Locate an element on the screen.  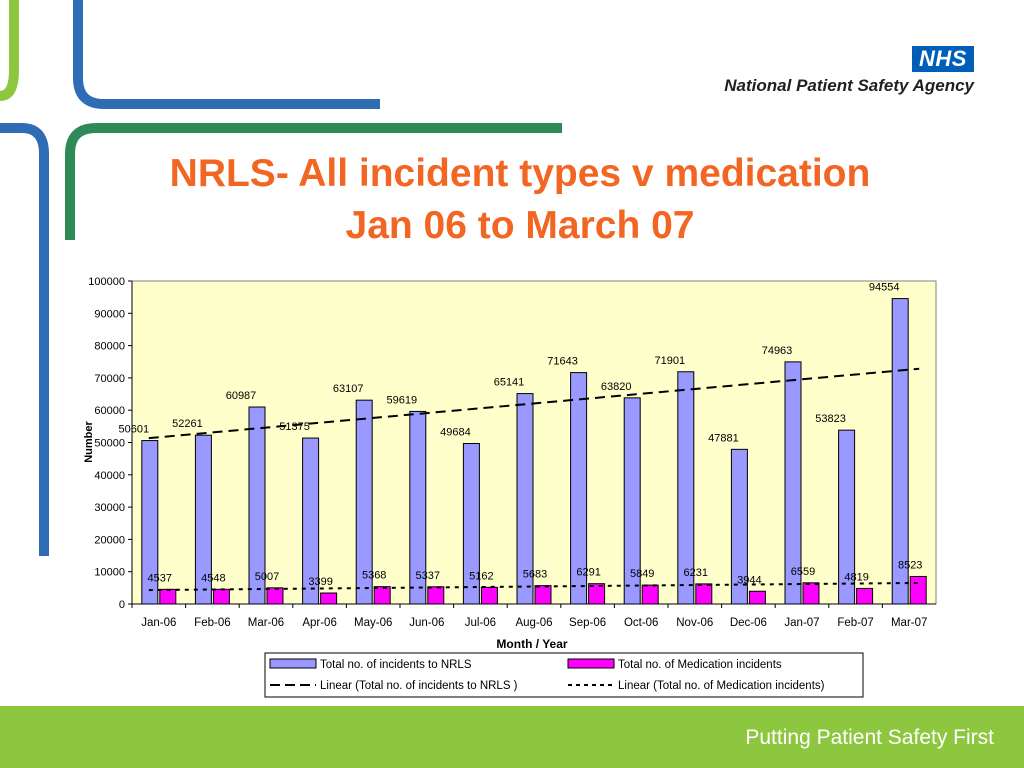
nhs-logo: NHS is located at coordinates (943, 59).